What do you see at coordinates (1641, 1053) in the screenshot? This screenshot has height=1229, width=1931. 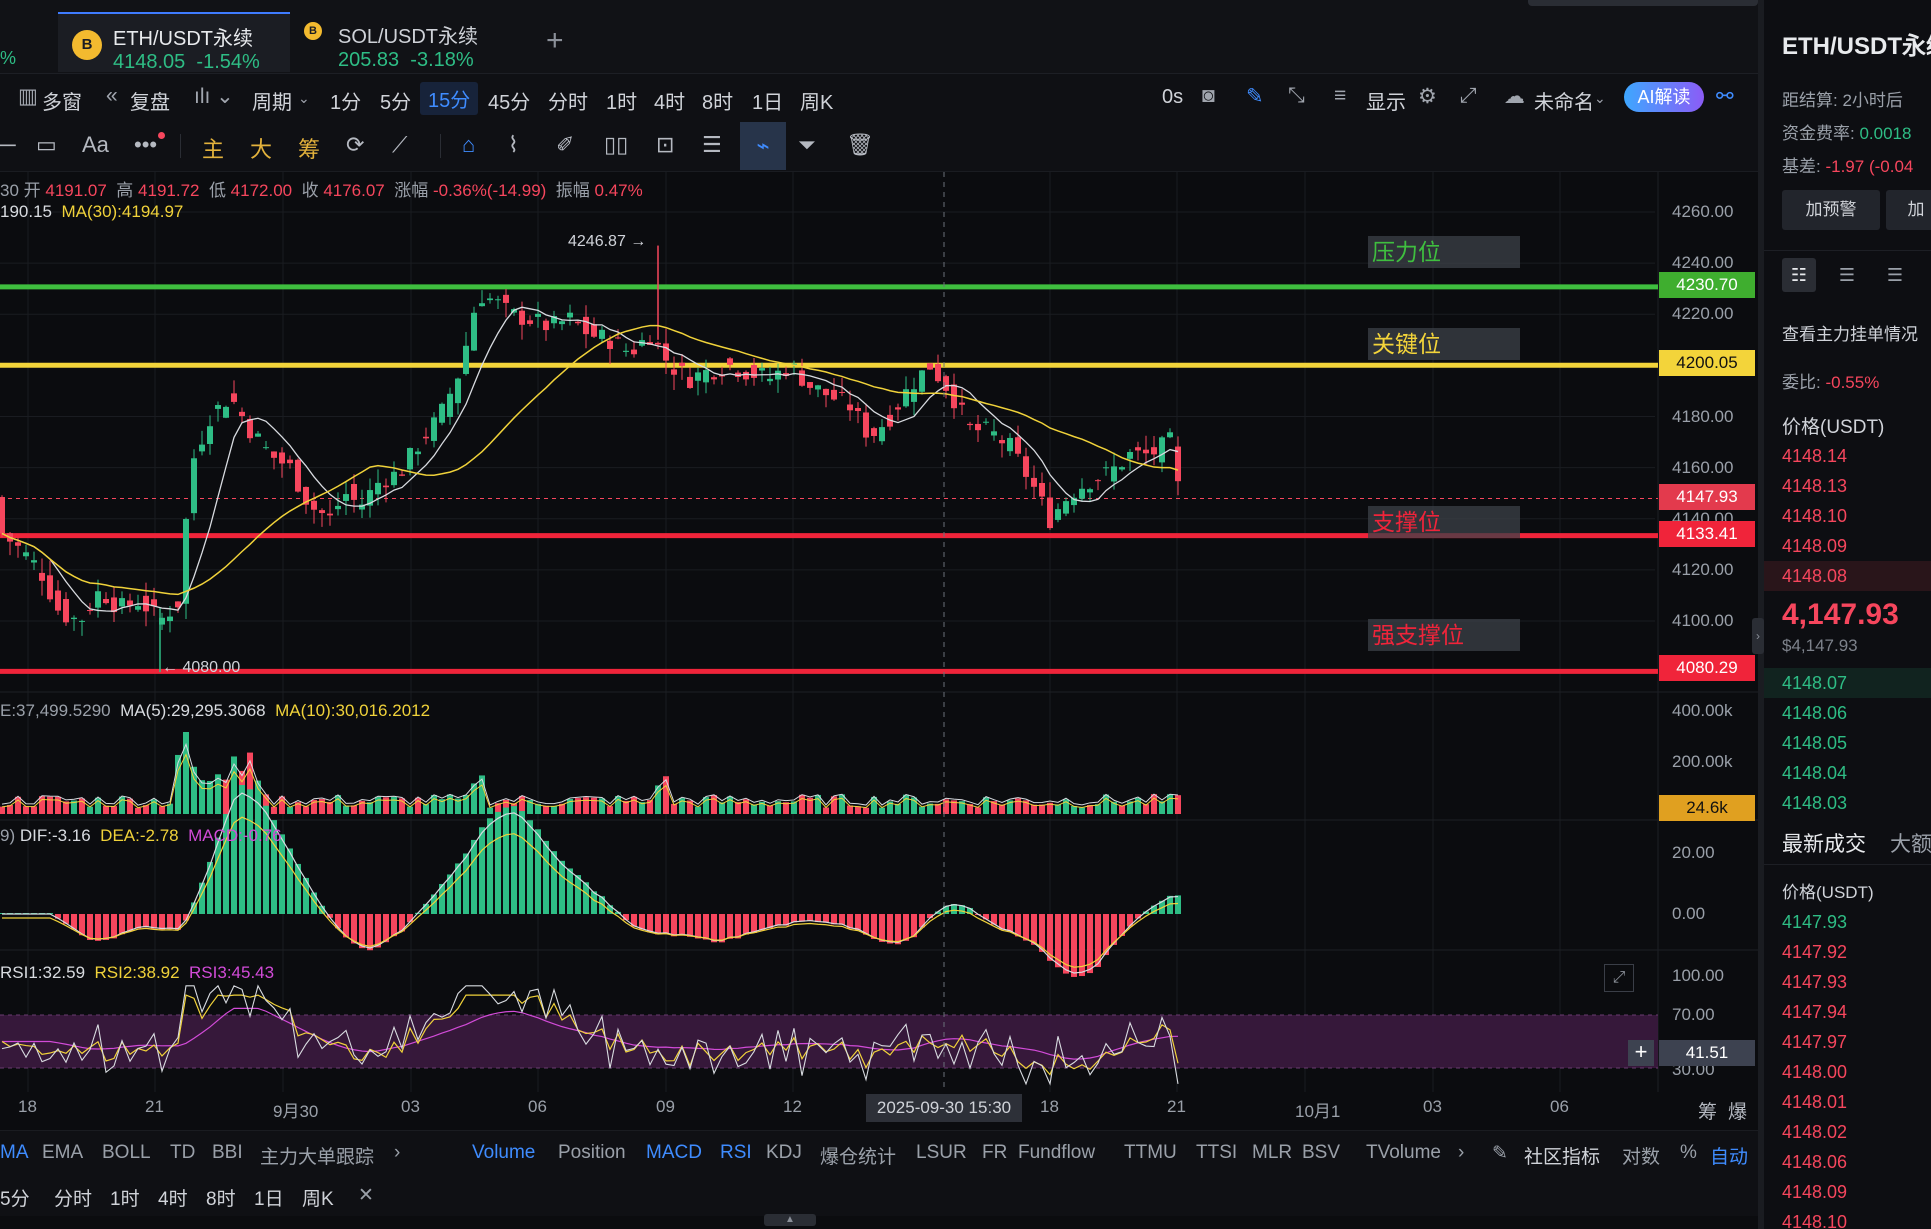 I see `add-alert-icon: +` at bounding box center [1641, 1053].